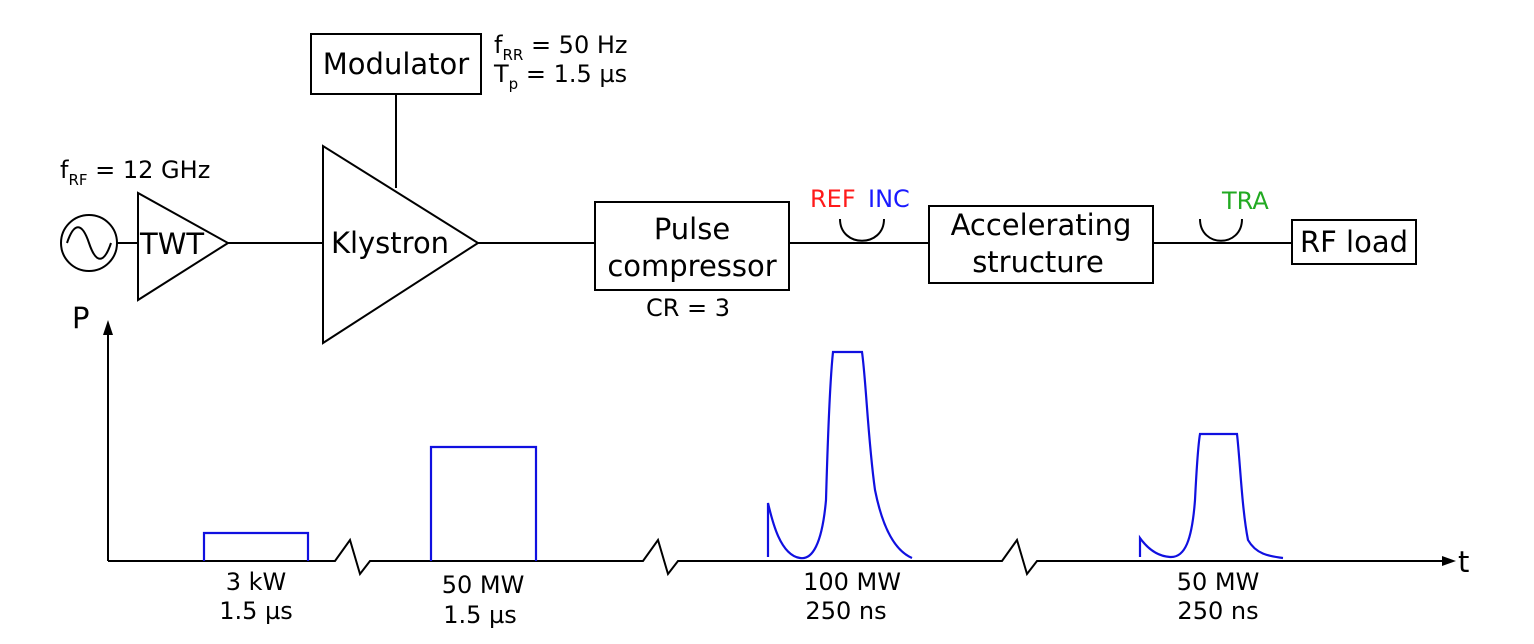  Describe the element at coordinates (171, 244) in the screenshot. I see `twt-label: TWT` at that location.